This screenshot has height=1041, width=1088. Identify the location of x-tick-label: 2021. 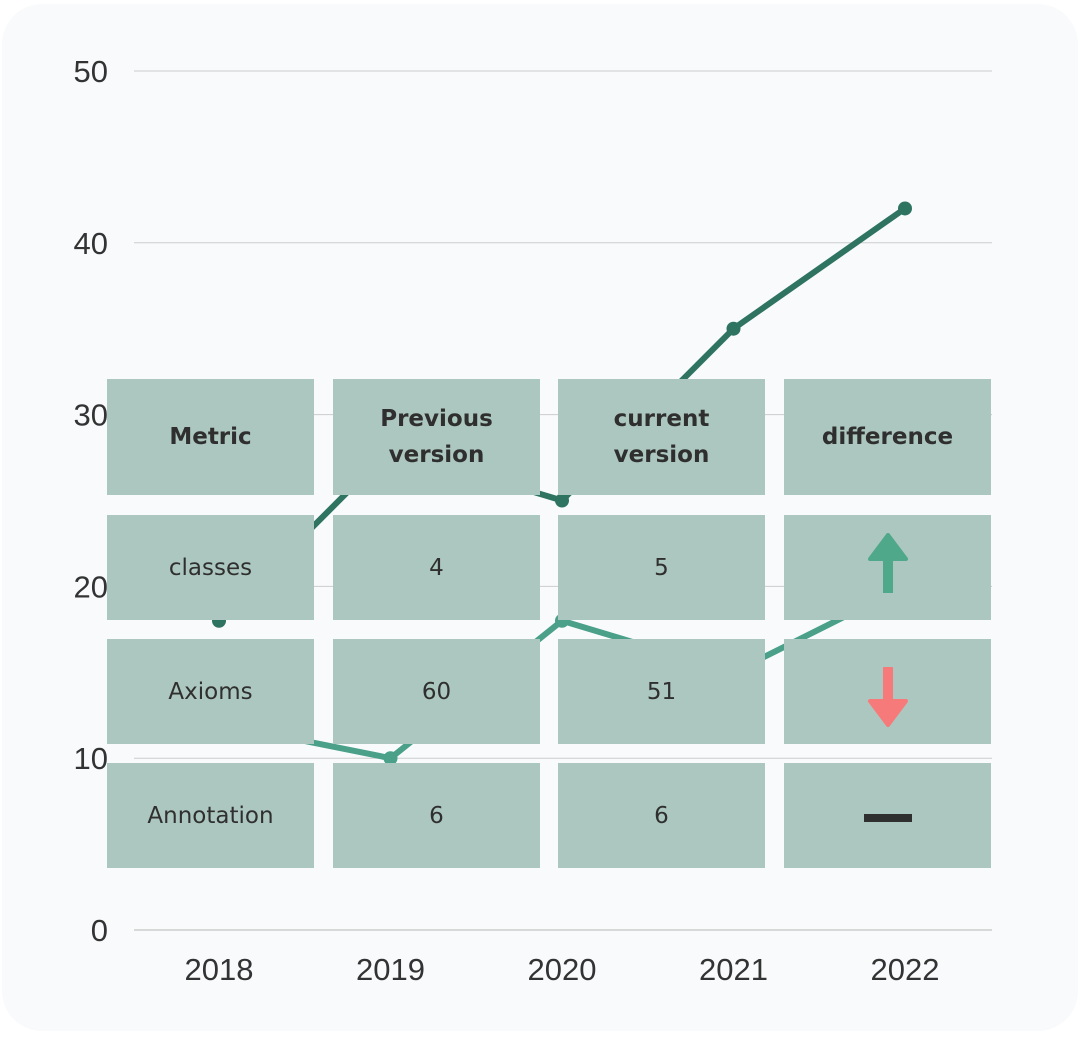
(733, 969).